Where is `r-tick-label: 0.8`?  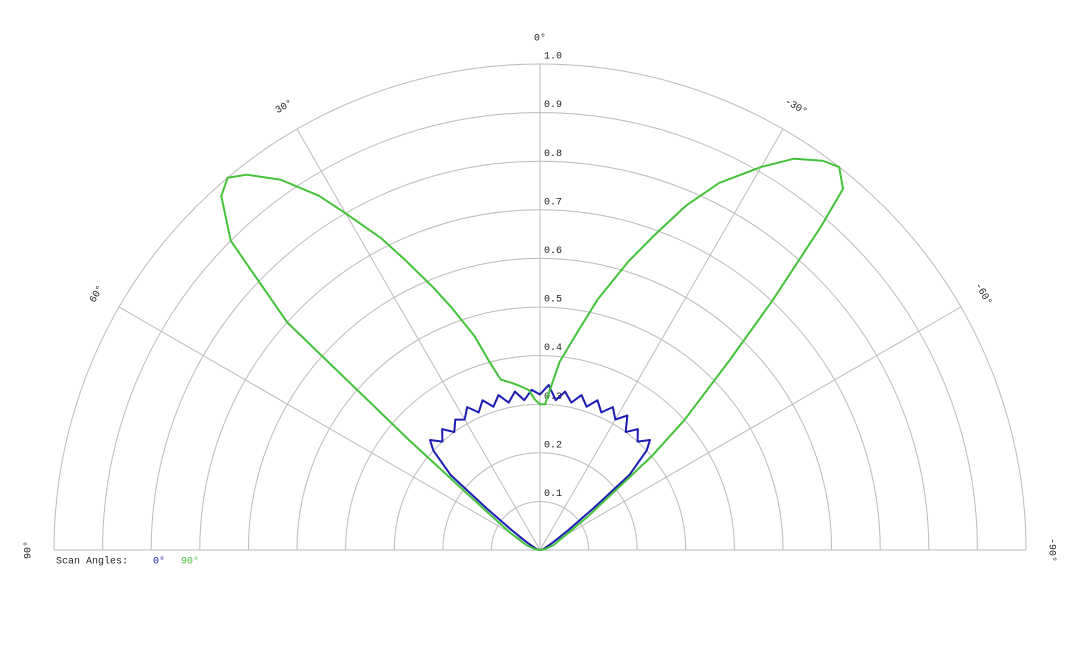
r-tick-label: 0.8 is located at coordinates (553, 154).